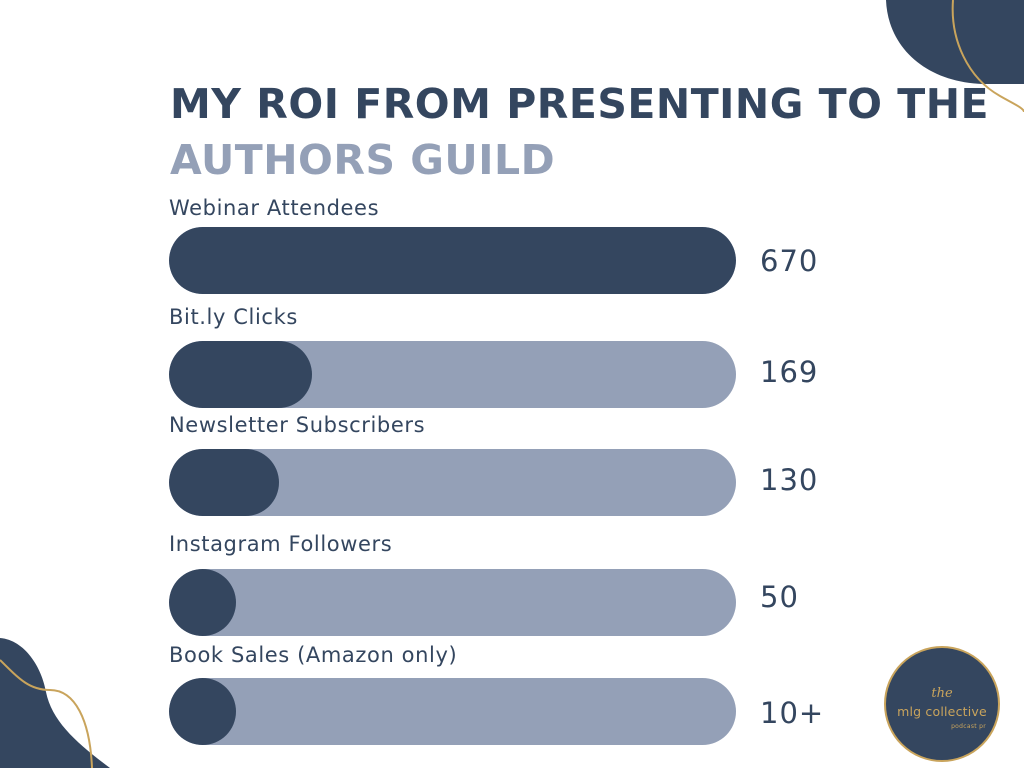  I want to click on bar-label-book-sales: Book Sales (Amazon only), so click(313, 655).